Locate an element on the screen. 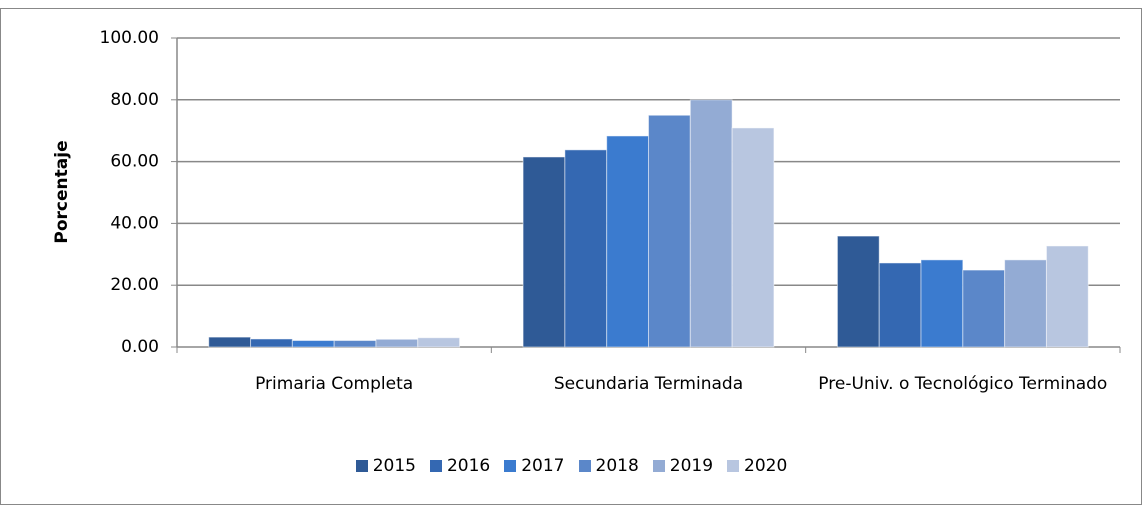 The width and height of the screenshot is (1143, 506). legend-item: 2016 is located at coordinates (460, 466).